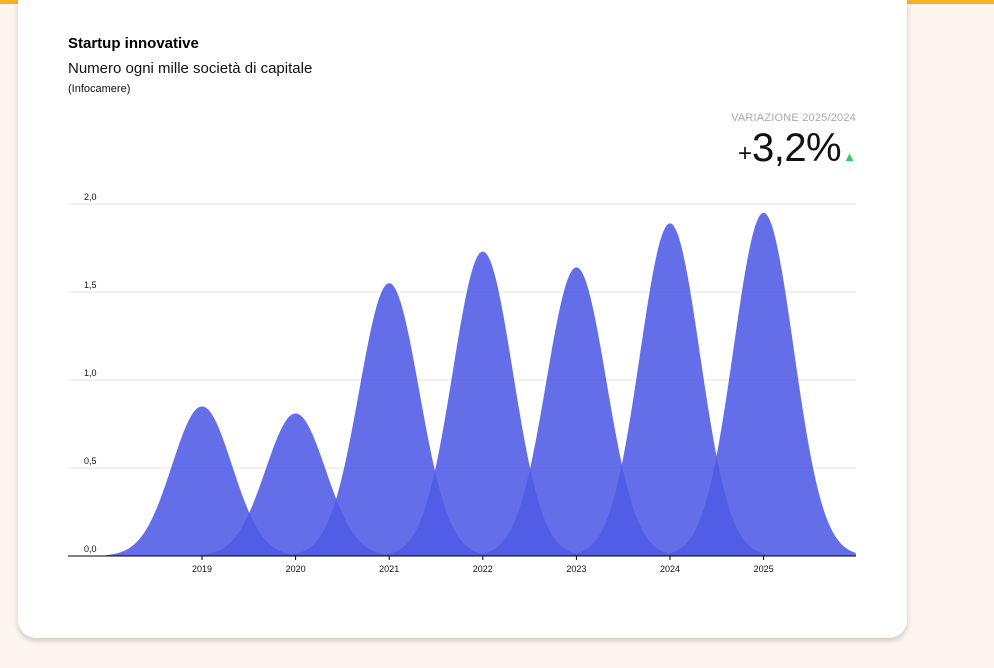 Image resolution: width=994 pixels, height=668 pixels. Describe the element at coordinates (764, 569) in the screenshot. I see `x-tick-label: 2025` at that location.